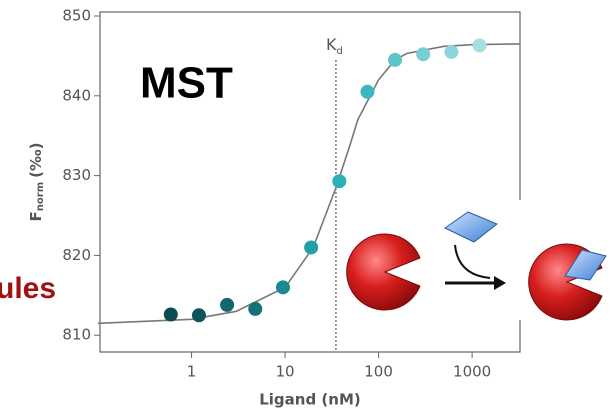 This screenshot has width=610, height=414. I want to click on y-tick-label: 820, so click(76, 255).